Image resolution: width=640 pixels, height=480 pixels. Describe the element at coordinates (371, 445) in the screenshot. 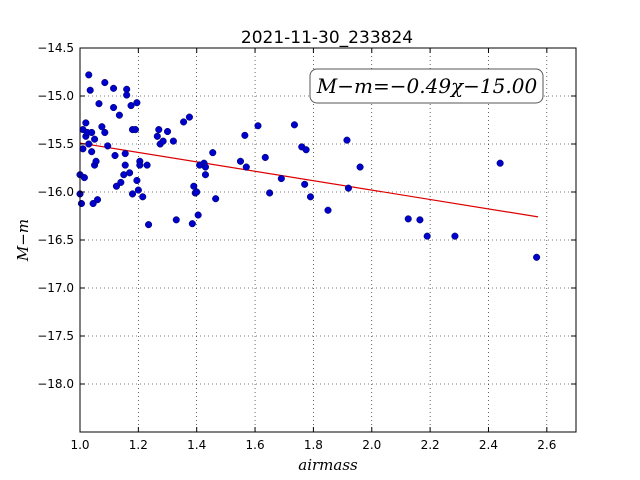

I see `x-tick-label: 2.0` at that location.